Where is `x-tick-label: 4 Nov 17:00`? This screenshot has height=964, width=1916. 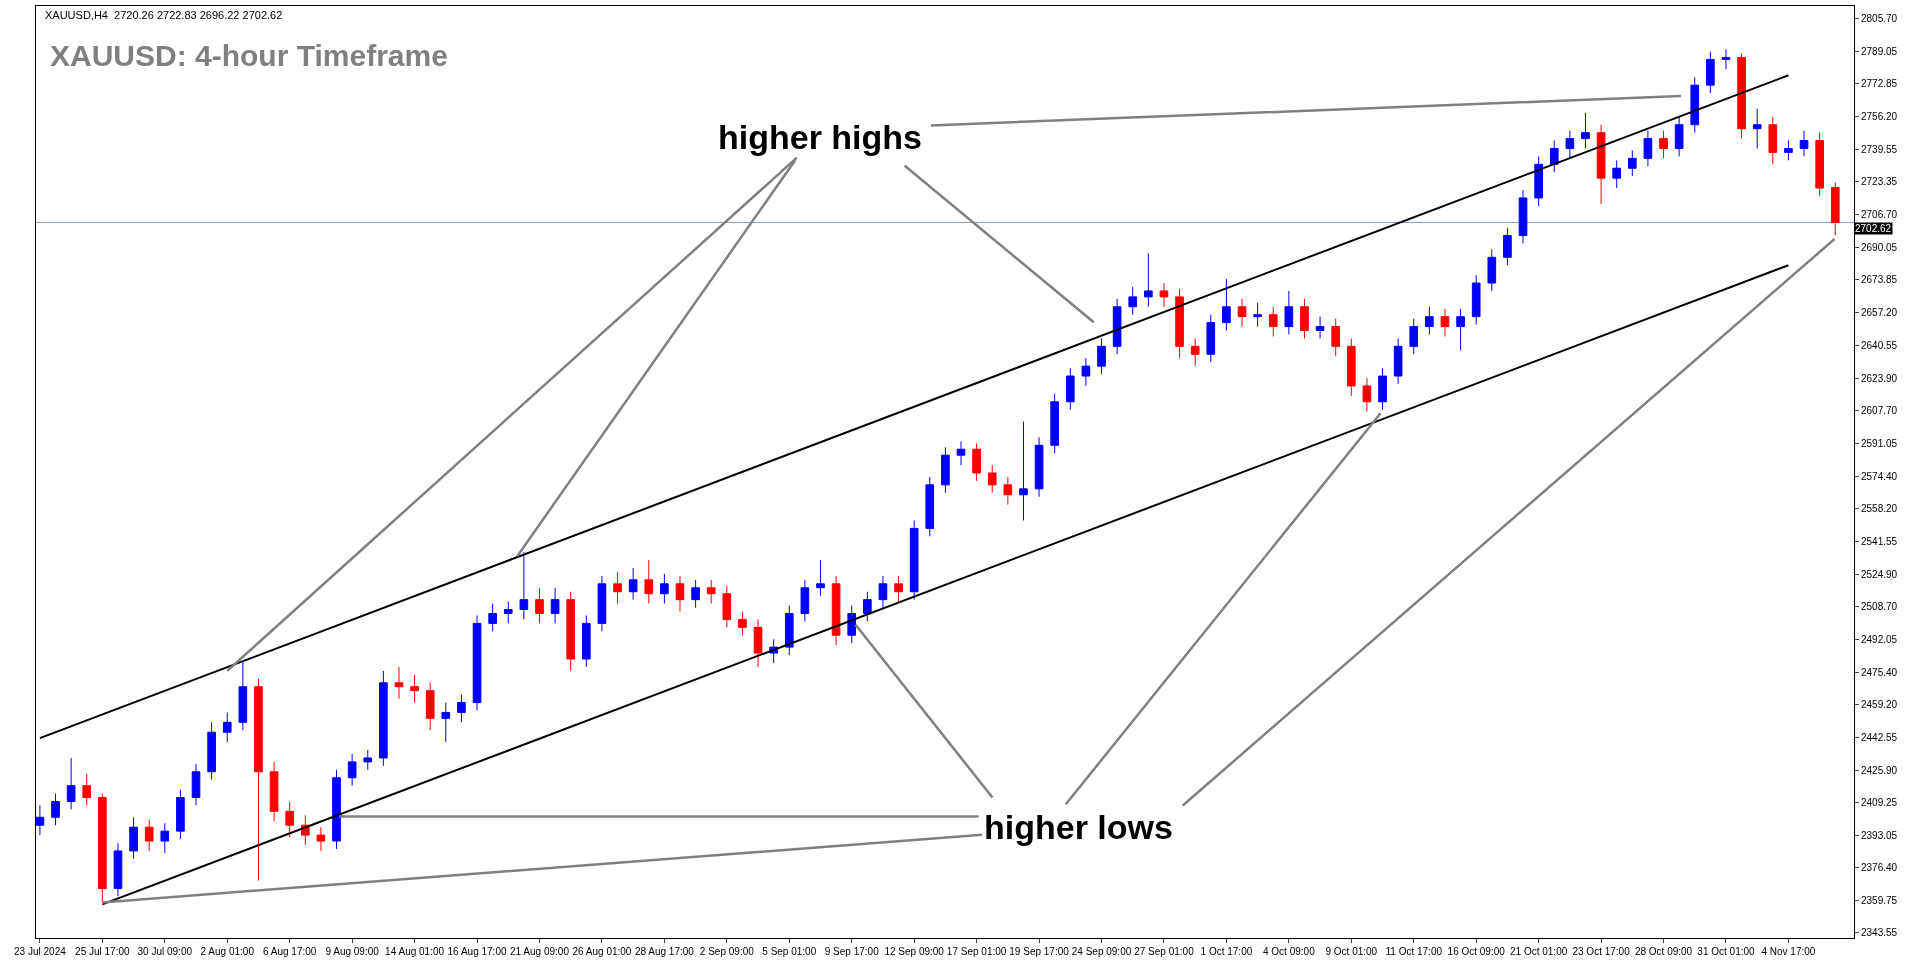 x-tick-label: 4 Nov 17:00 is located at coordinates (1788, 951).